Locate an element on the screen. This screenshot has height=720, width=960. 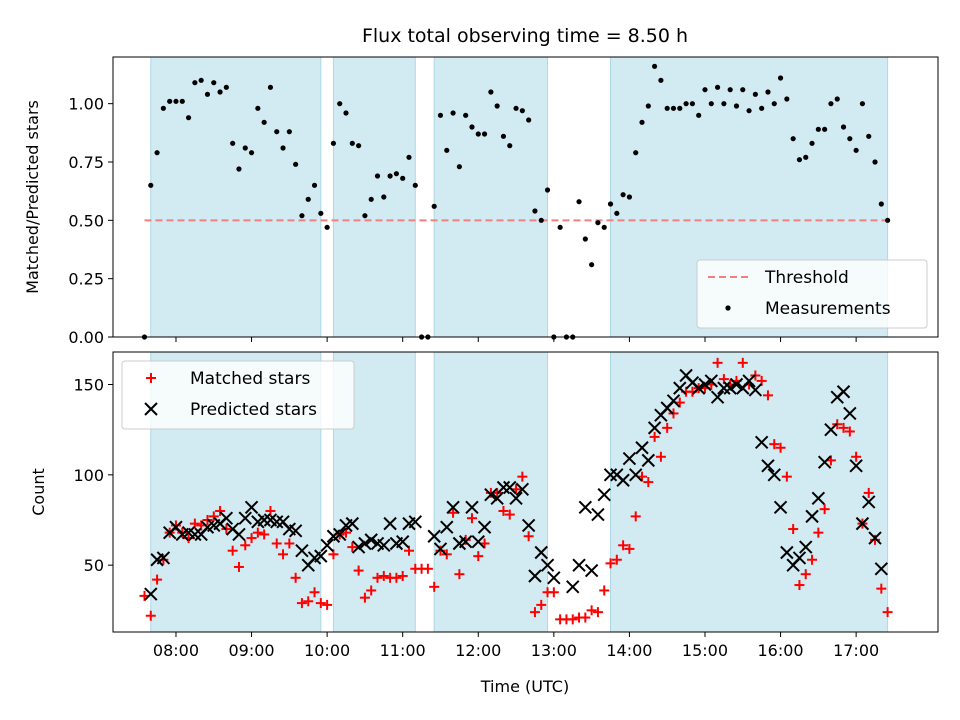
legend-measurements-swatch is located at coordinates (728, 308).